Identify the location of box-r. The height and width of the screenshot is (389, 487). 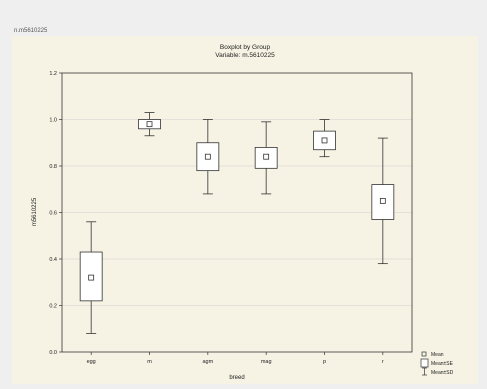
(383, 201).